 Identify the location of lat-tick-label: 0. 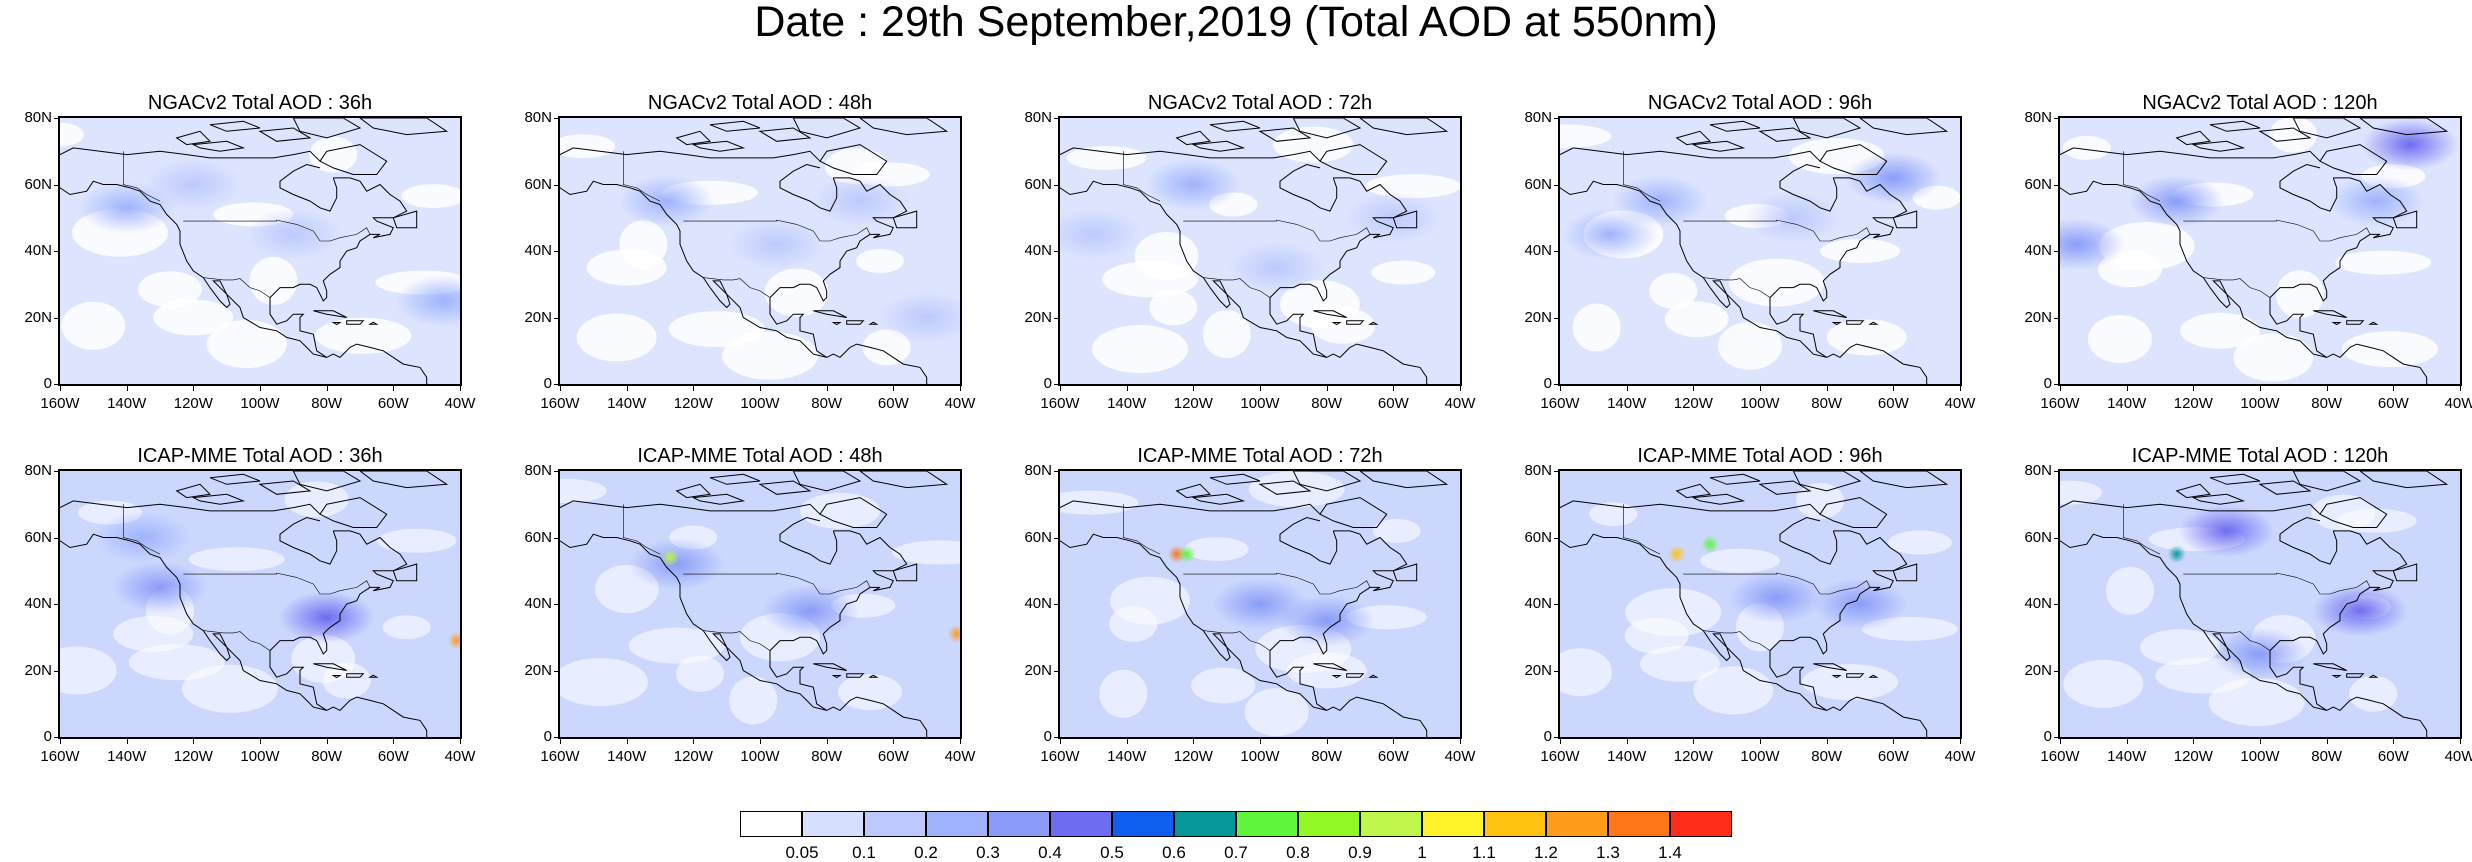
(2047, 383).